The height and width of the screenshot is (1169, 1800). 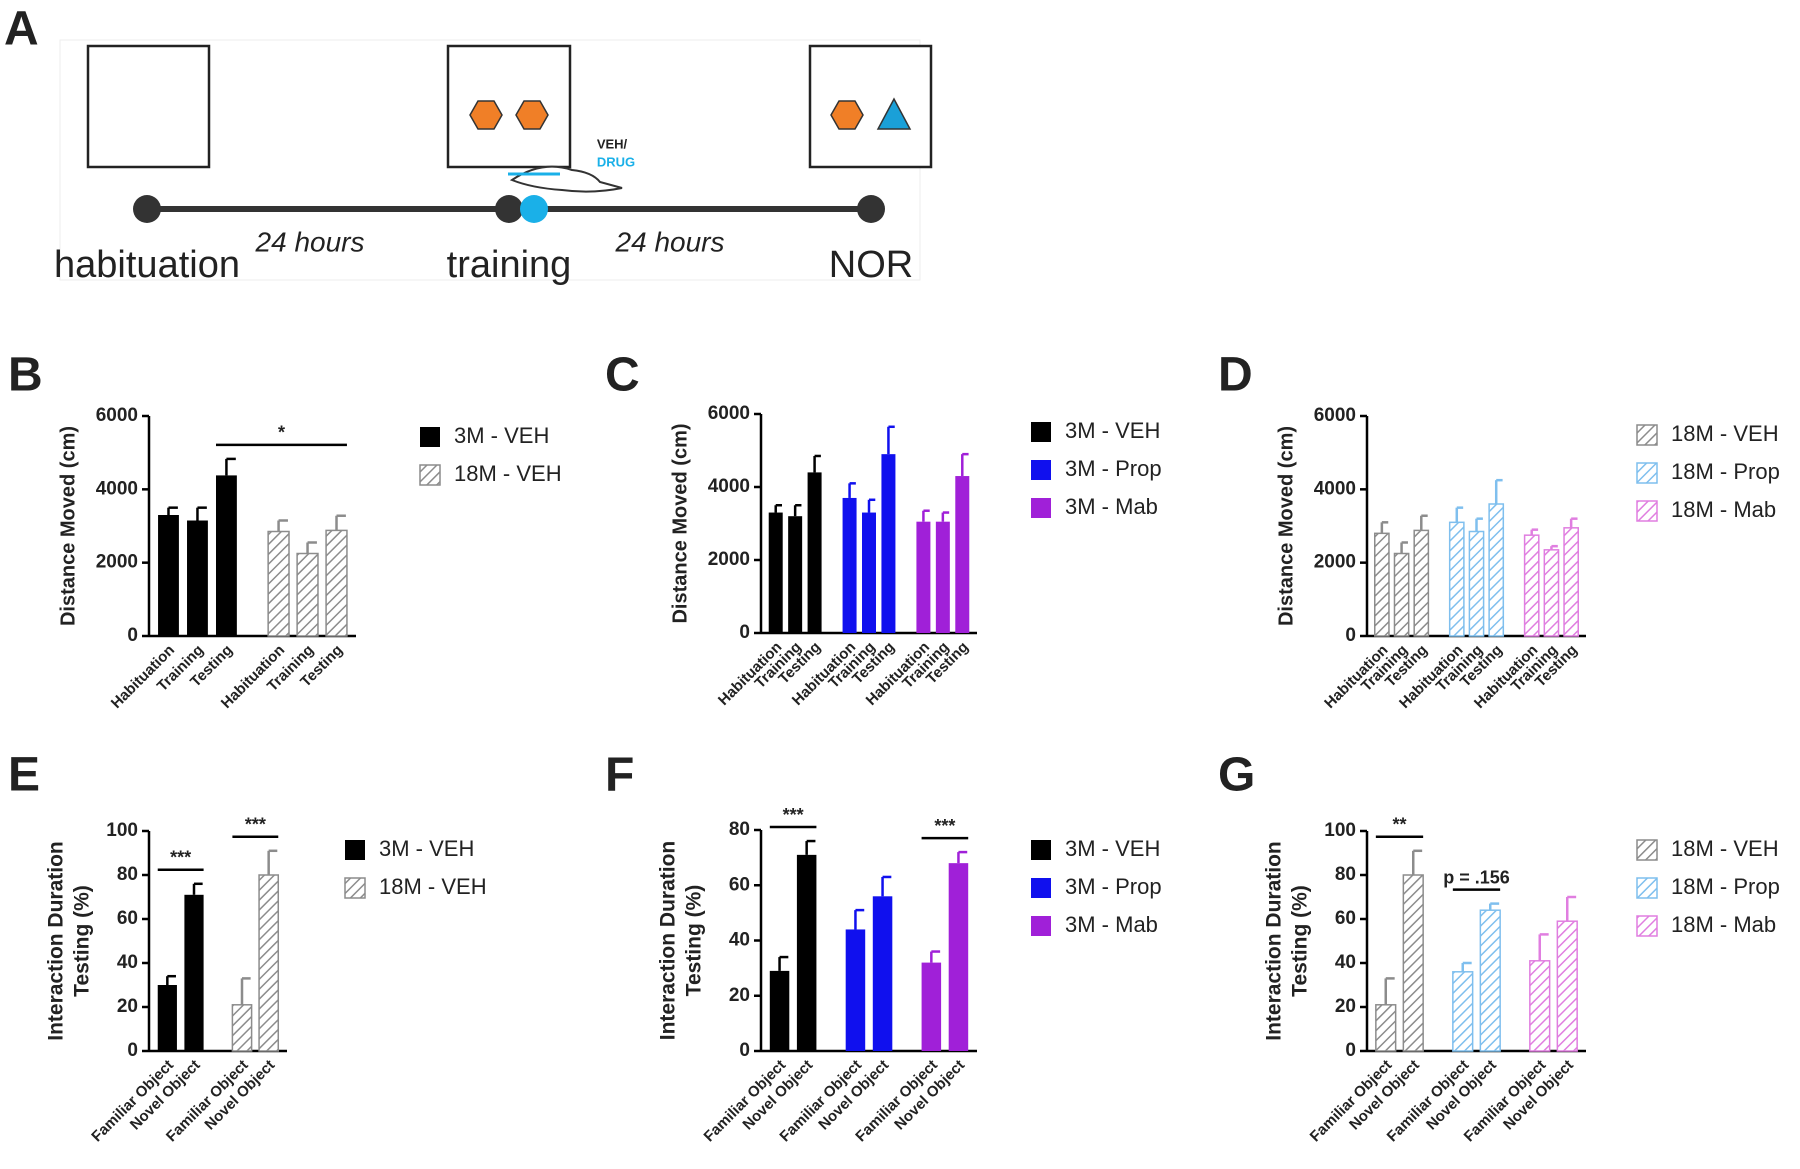 What do you see at coordinates (1236, 775) in the screenshot?
I see `panel-letter: G` at bounding box center [1236, 775].